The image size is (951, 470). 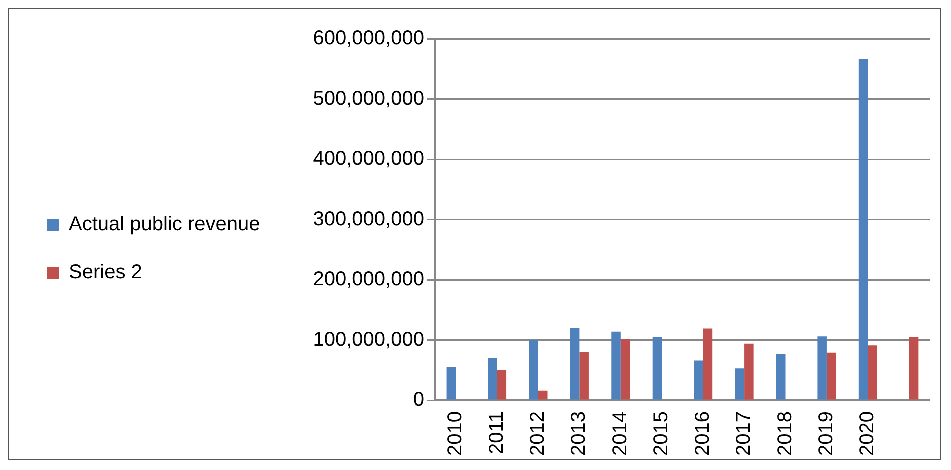 I want to click on y-tick-label: 0, so click(x=418, y=400).